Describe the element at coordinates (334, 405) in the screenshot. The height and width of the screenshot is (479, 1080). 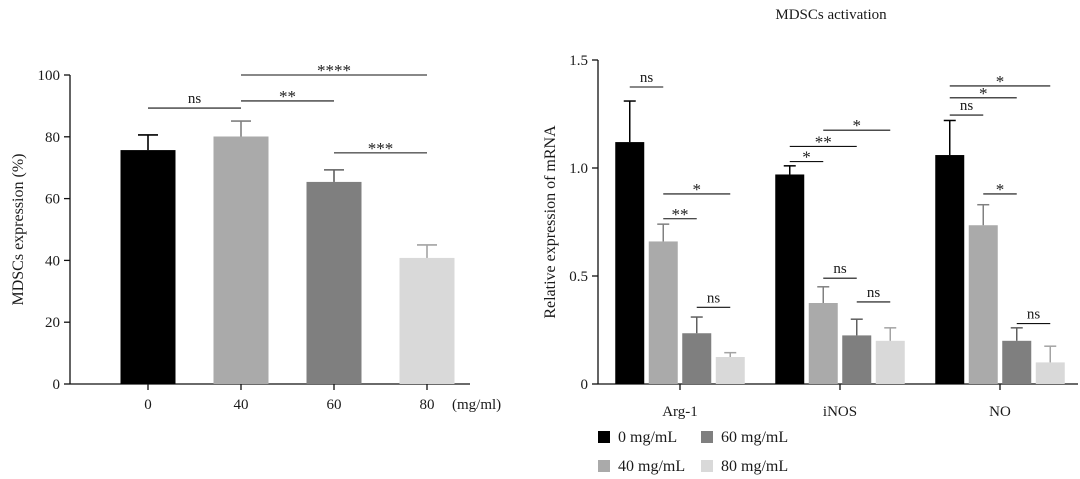
I see `x-tick-label: 60` at that location.